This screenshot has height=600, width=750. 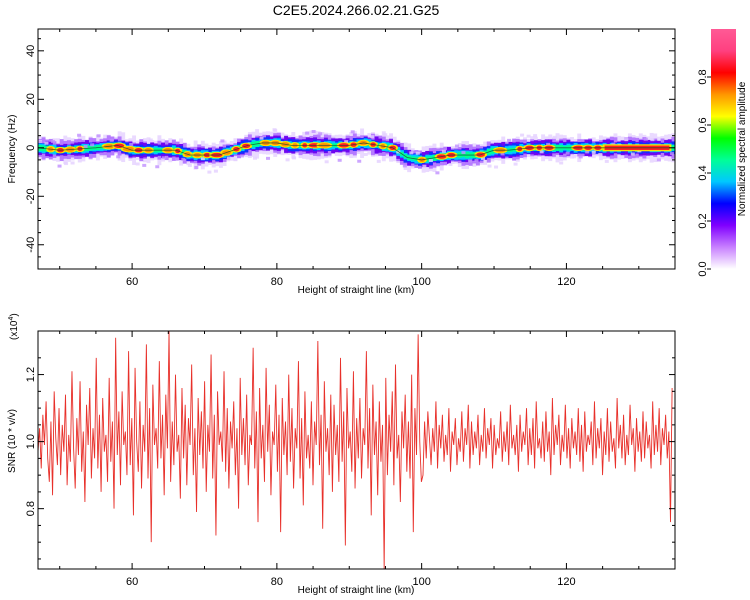 What do you see at coordinates (31, 51) in the screenshot?
I see `spectrogram-y-tick-label: 40` at bounding box center [31, 51].